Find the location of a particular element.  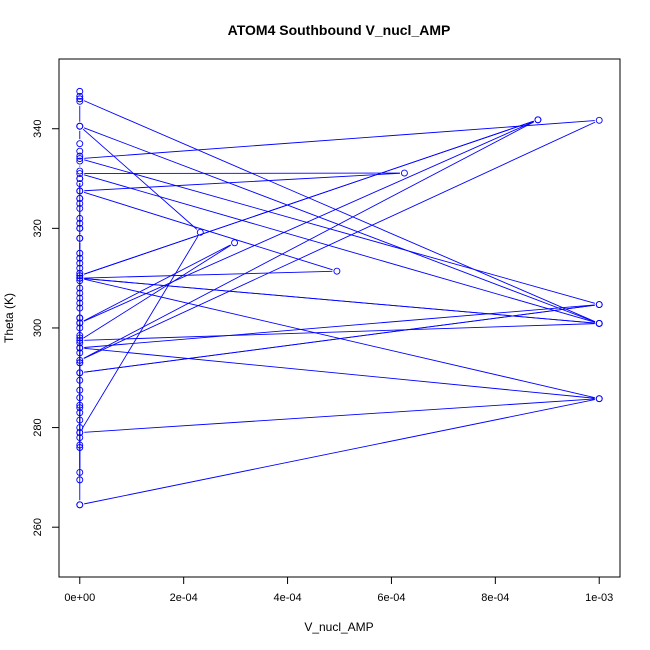

x-tick-label: 1e-03 is located at coordinates (599, 598).